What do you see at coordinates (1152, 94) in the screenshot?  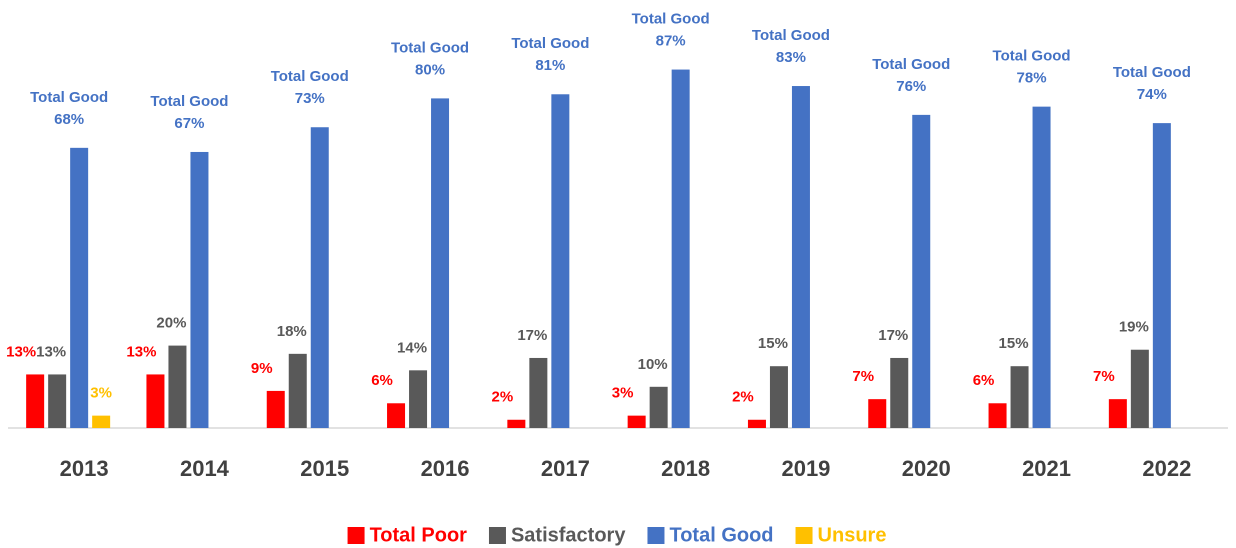 I see `data-label: 74%` at bounding box center [1152, 94].